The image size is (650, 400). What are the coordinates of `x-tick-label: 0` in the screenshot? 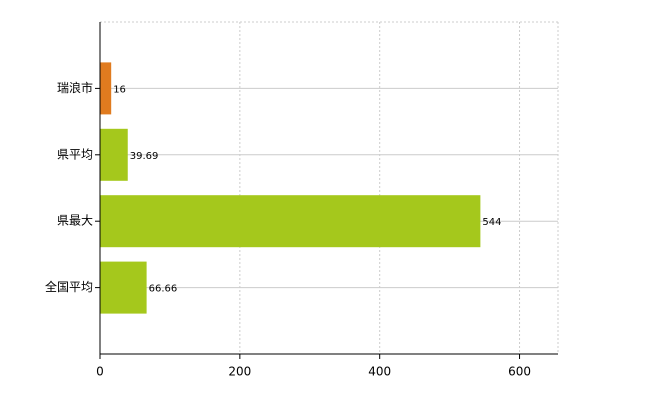 It's located at (100, 372).